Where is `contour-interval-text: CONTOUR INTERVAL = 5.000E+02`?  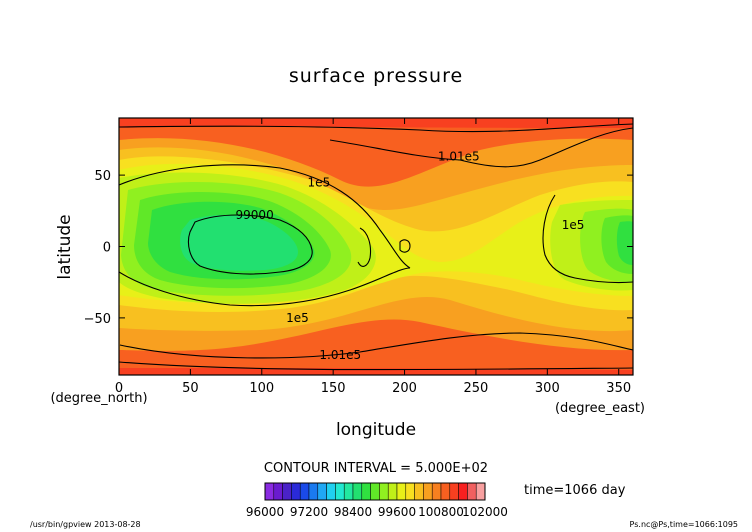
contour-interval-text: CONTOUR INTERVAL = 5.000E+02 is located at coordinates (376, 468).